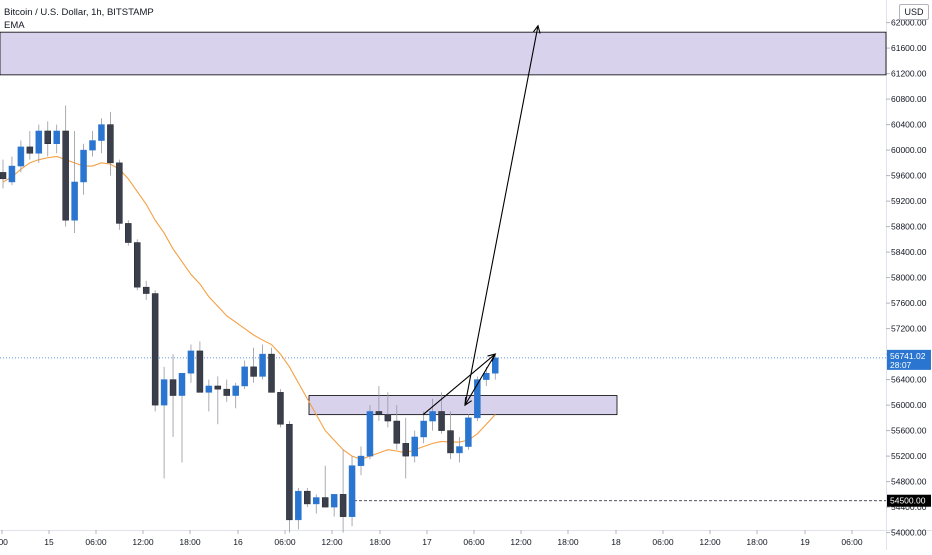  I want to click on y-tick-label: 54000.00, so click(909, 533).